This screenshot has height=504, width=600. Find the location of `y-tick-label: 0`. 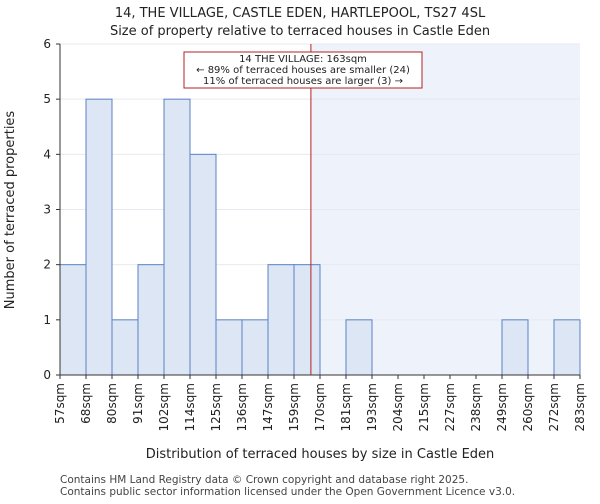

y-tick-label: 0 is located at coordinates (47, 375).